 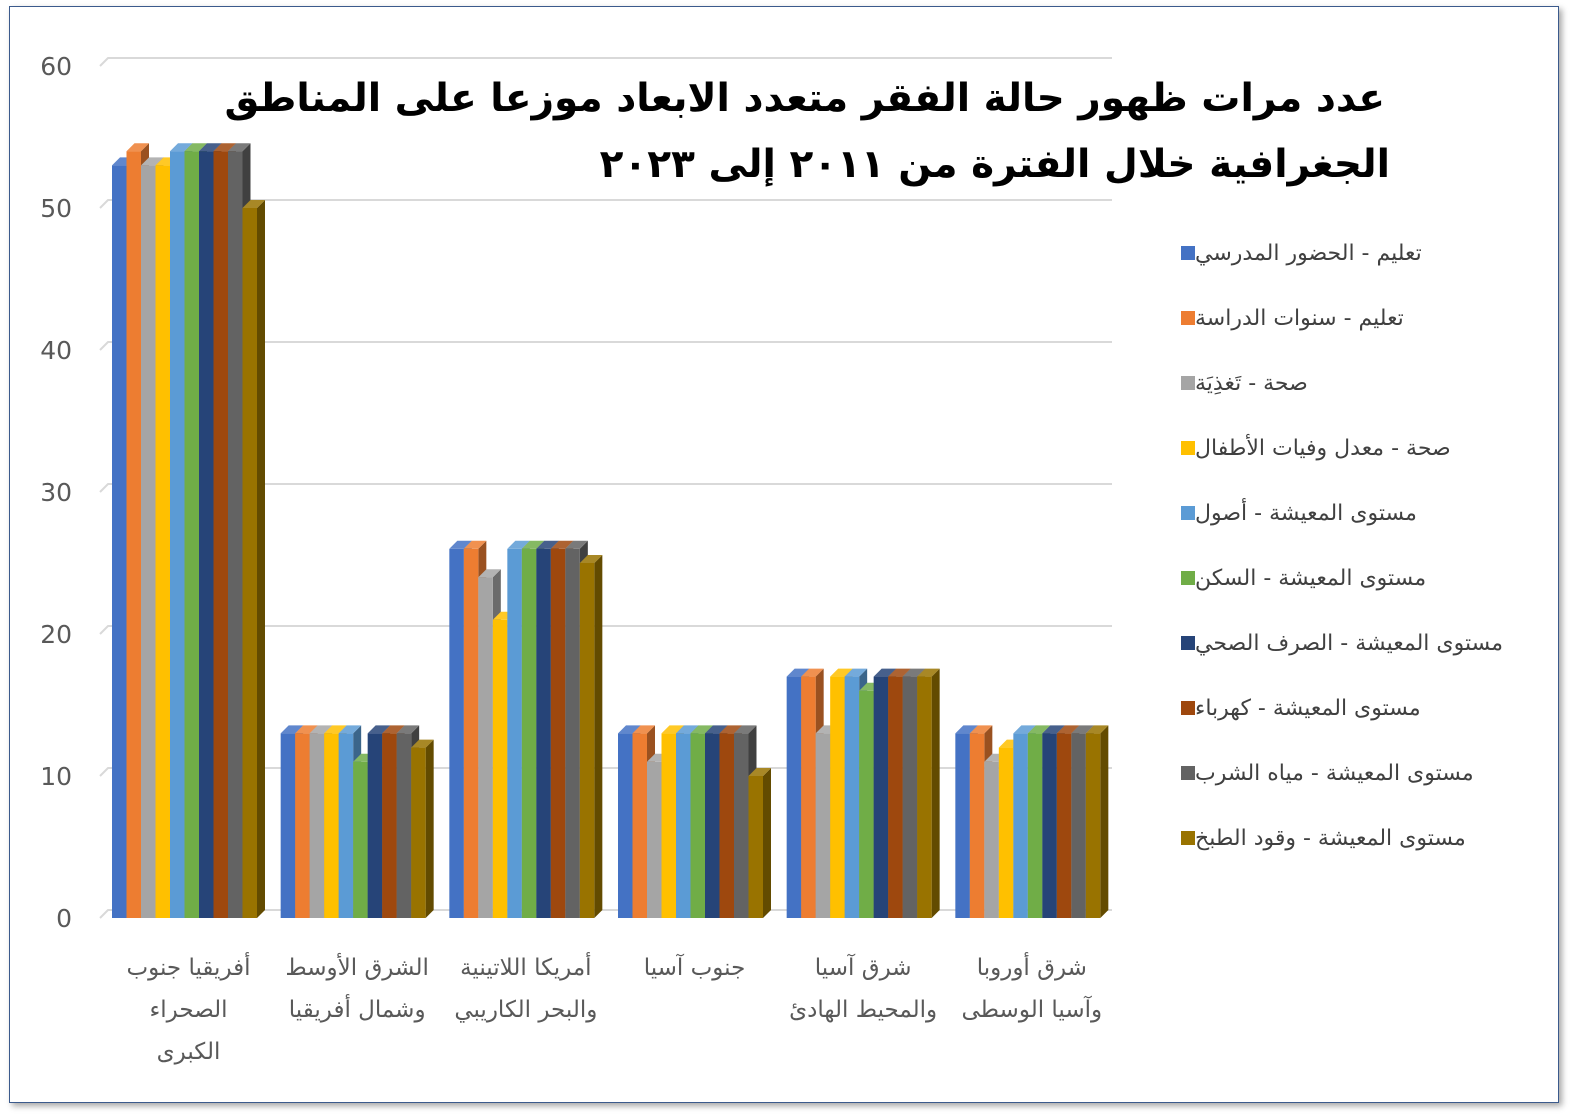 What do you see at coordinates (525, 987) in the screenshot?
I see `x-tick-label: أمريكا اللاتينية والبحر الكاريبي` at bounding box center [525, 987].